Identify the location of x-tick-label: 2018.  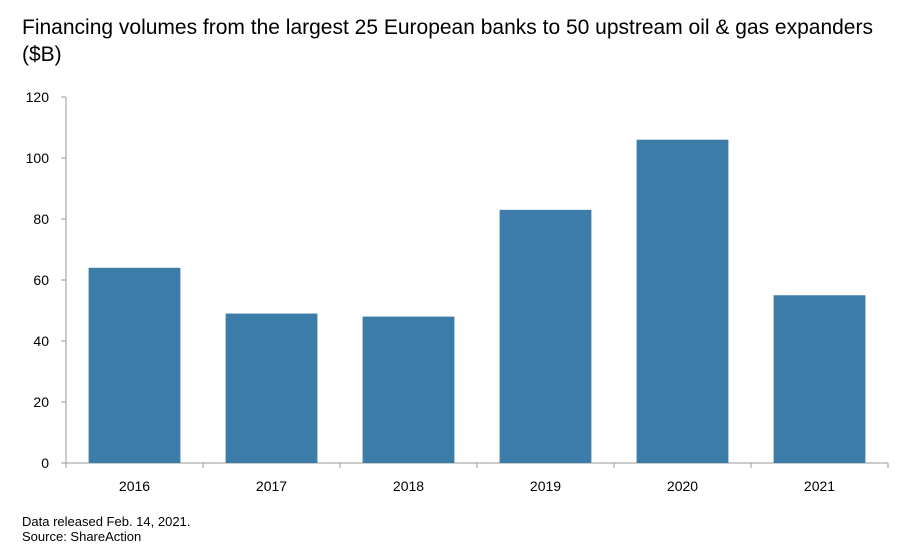
(408, 486).